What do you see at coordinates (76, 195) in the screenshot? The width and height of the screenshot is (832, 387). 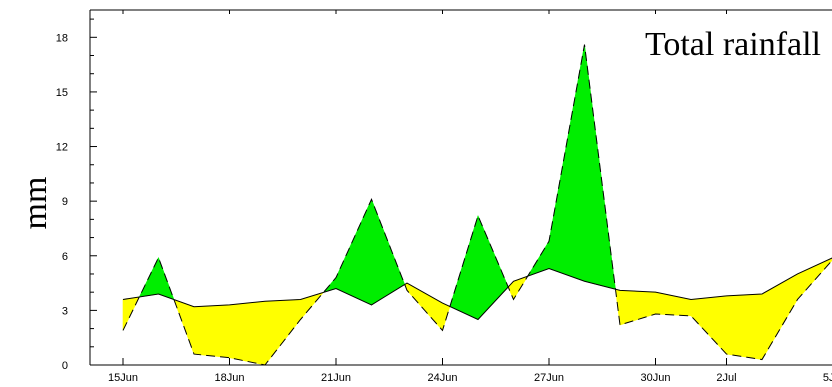 I see `y-ticks: 0 3 6 9 12 15 18` at bounding box center [76, 195].